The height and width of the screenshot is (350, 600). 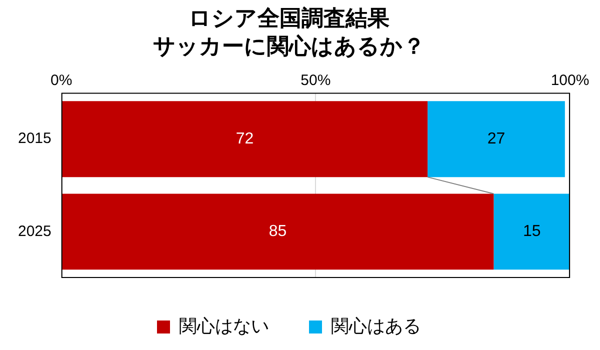 I want to click on legend-label: 関心はない, so click(x=224, y=326).